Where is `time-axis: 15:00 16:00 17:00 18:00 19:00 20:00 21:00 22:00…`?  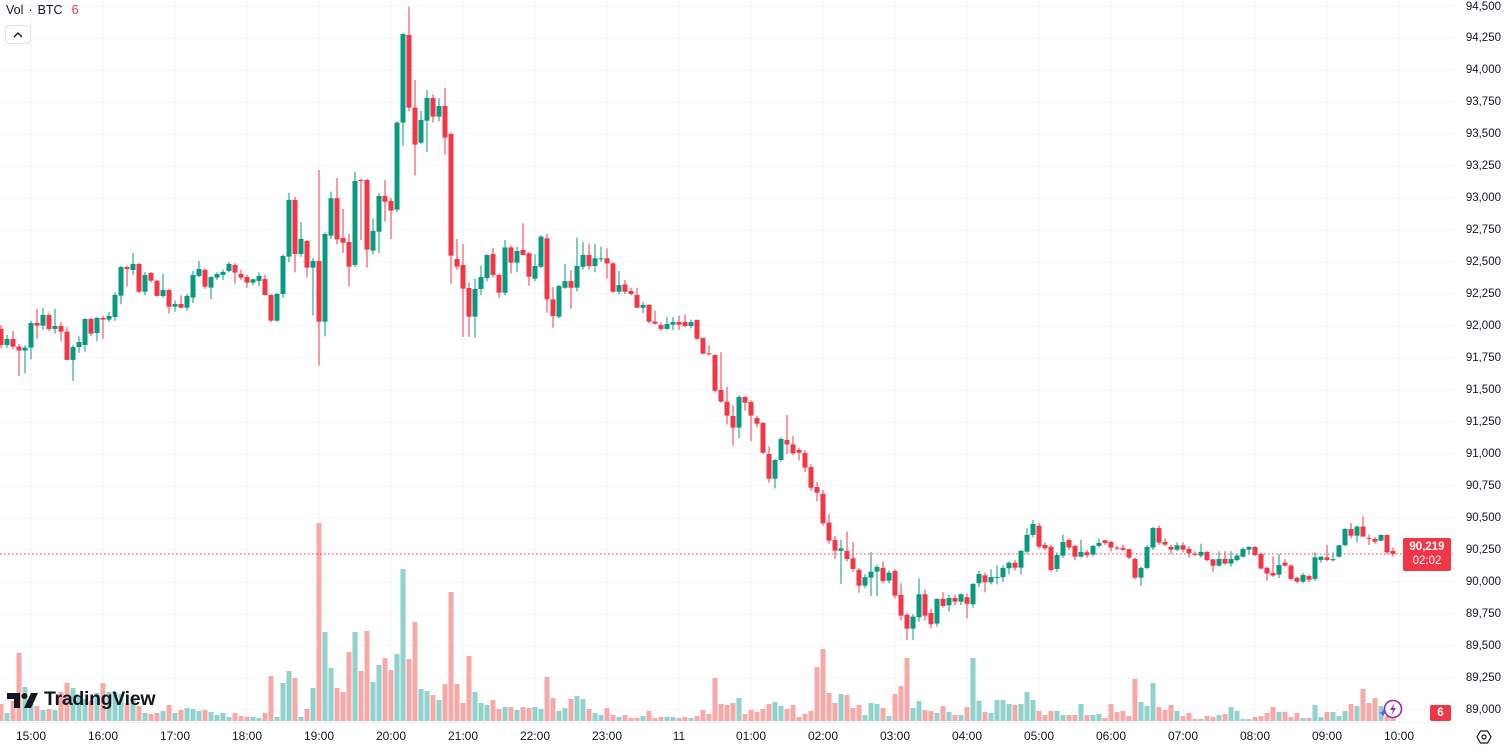 time-axis: 15:00 16:00 17:00 18:00 19:00 20:00 21:00 22:00… is located at coordinates (726, 737).